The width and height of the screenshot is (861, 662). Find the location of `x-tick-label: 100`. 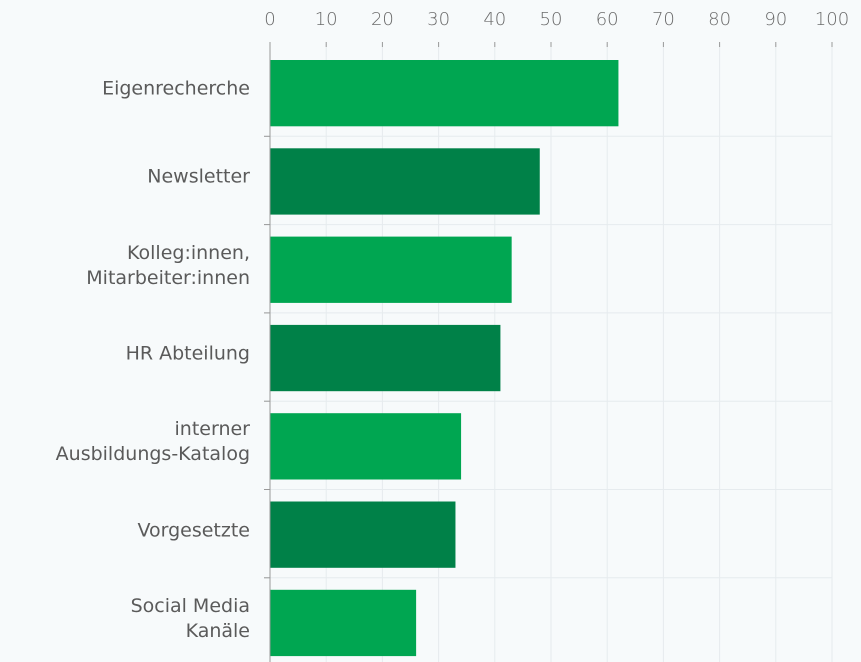

x-tick-label: 100 is located at coordinates (832, 19).